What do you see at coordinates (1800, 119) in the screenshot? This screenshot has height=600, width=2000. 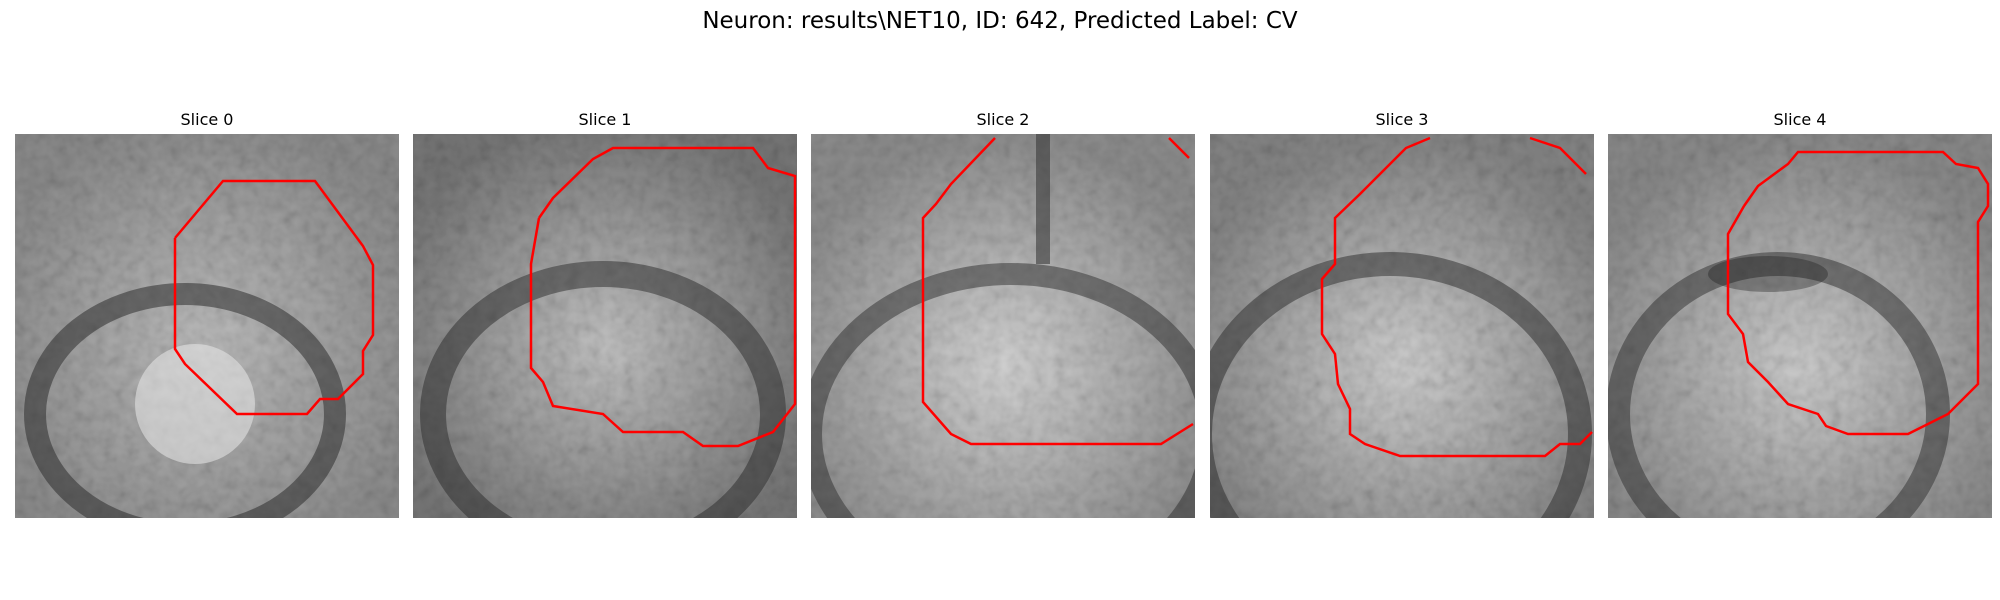 I see `slice-title-4: Slice 4` at bounding box center [1800, 119].